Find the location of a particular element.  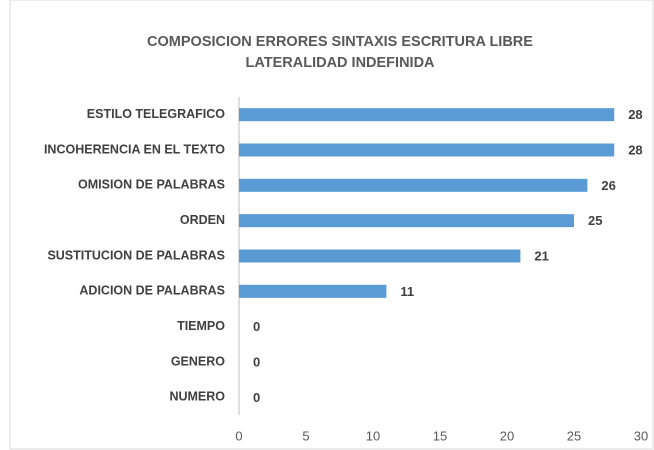

x-tick-label: 15 is located at coordinates (440, 435).